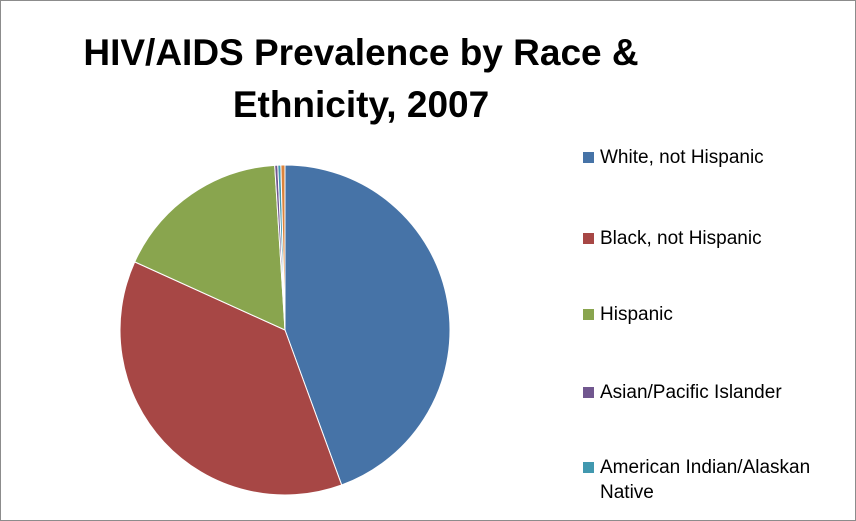 This screenshot has height=521, width=856. I want to click on pie-slice-other, so click(283, 247).